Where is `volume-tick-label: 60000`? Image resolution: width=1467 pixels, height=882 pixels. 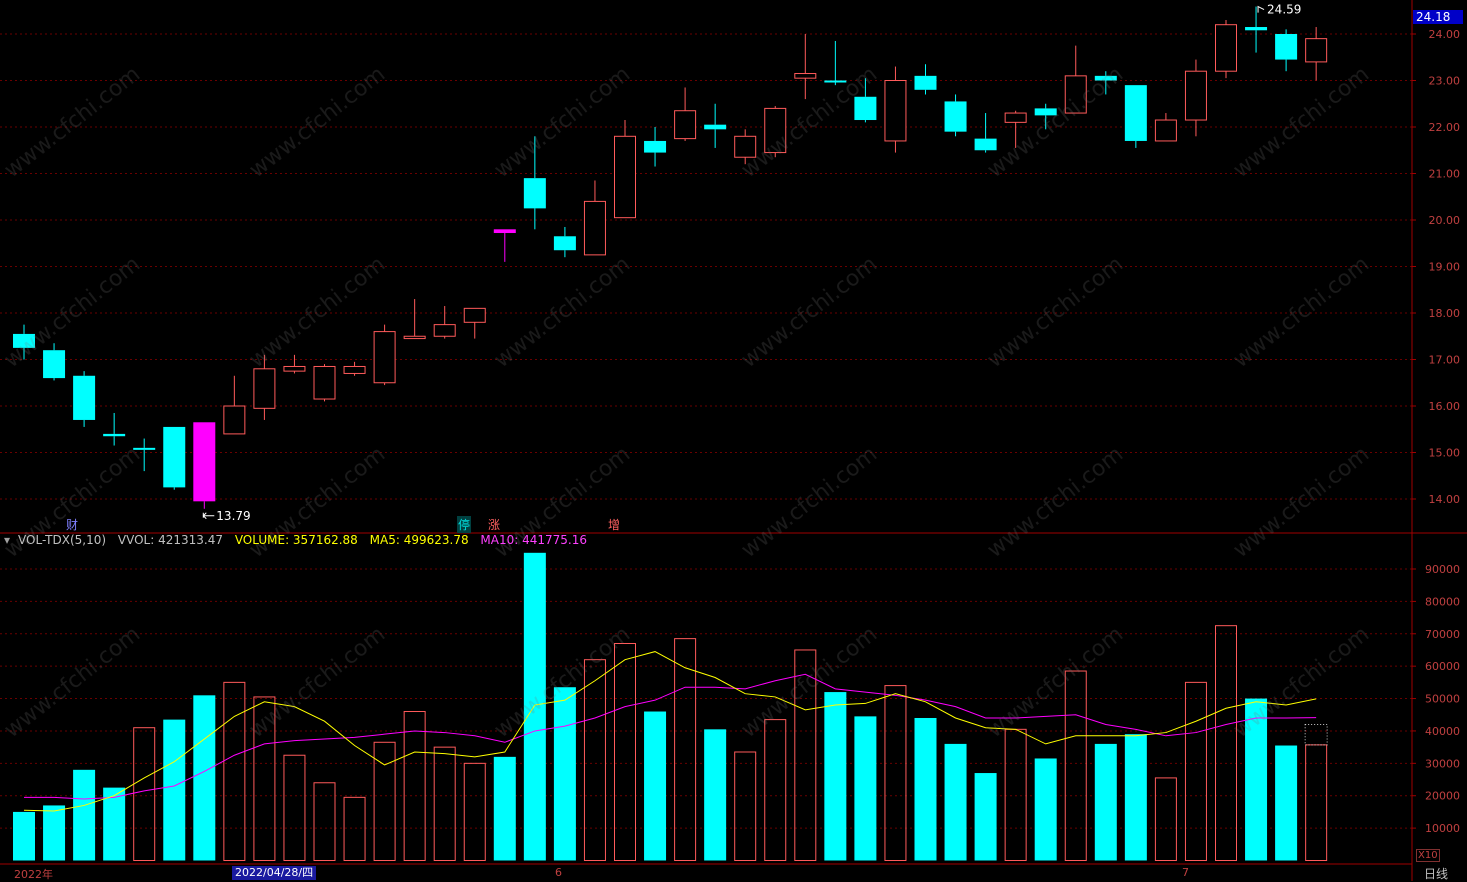
volume-tick-label: 60000 is located at coordinates (1442, 666).